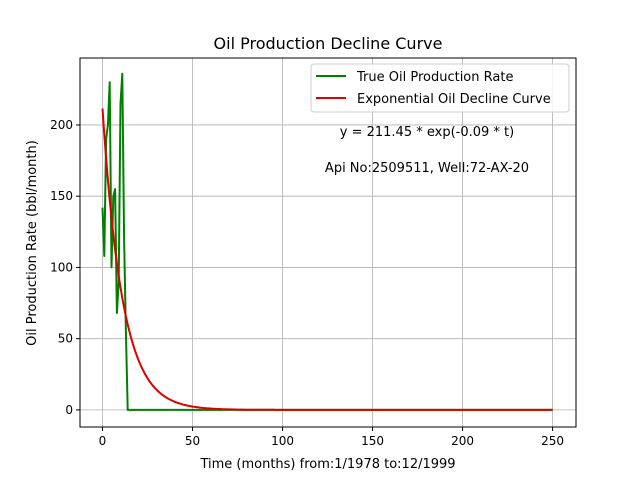 The image size is (640, 480). Describe the element at coordinates (65, 339) in the screenshot. I see `y-tick-label: 50` at that location.